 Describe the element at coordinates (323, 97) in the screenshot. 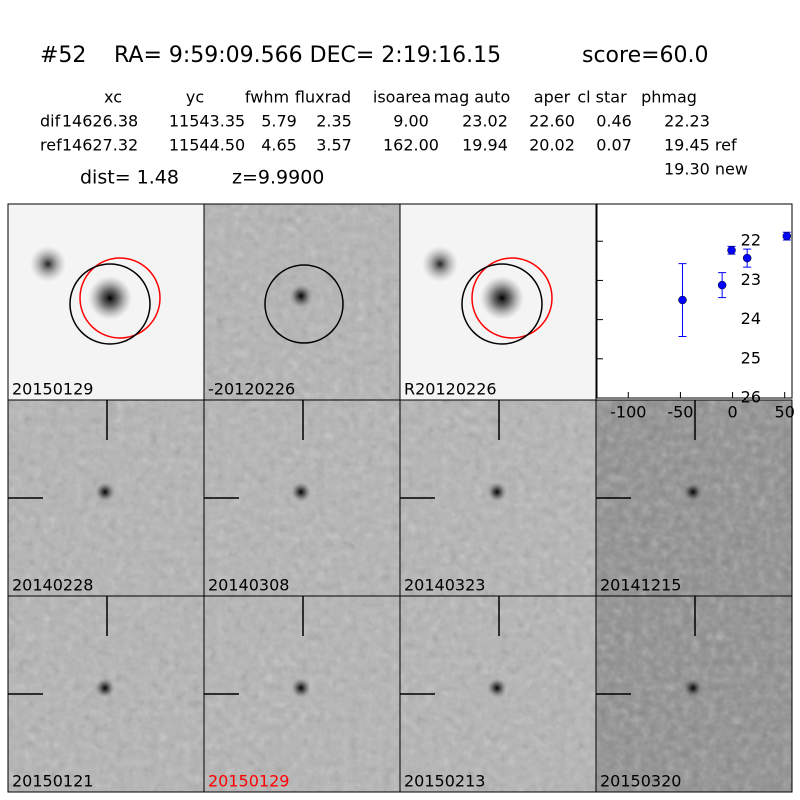

I see `column-header: fluxrad` at that location.